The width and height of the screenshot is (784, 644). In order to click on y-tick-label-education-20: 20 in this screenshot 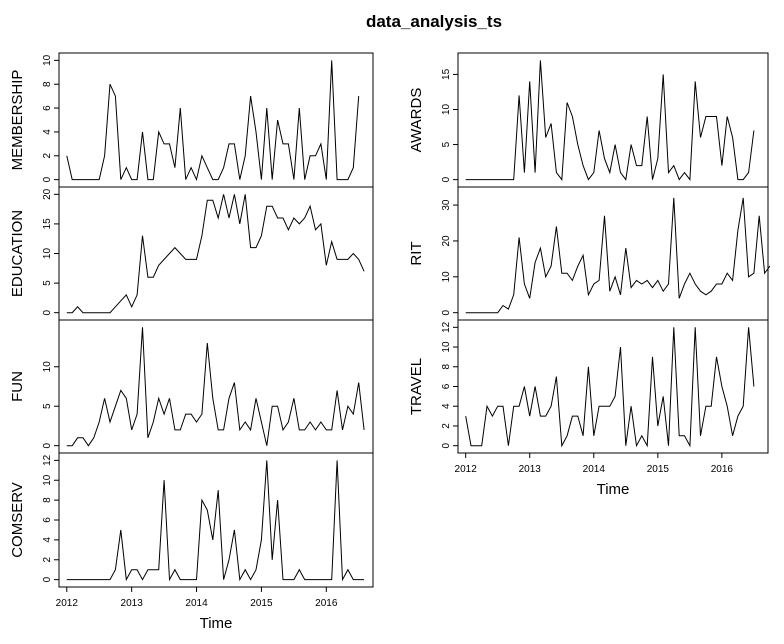, I will do `click(47, 194)`.